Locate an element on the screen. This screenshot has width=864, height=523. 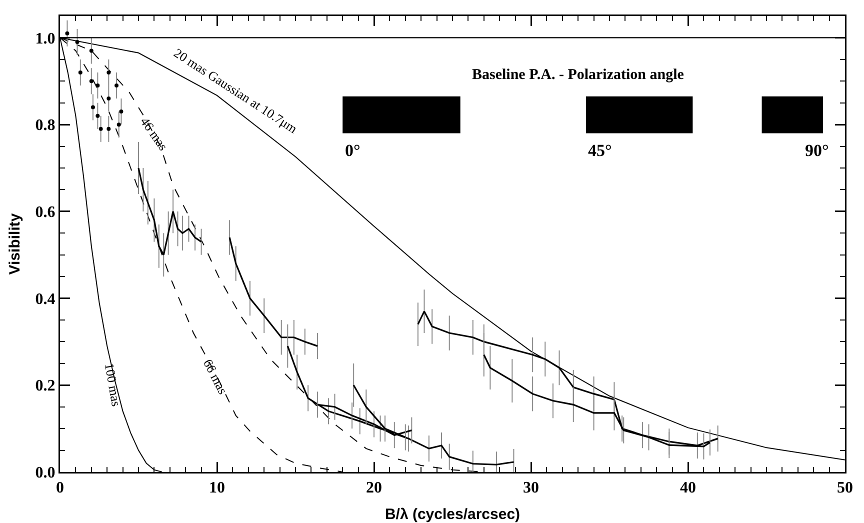
annotation: 45° is located at coordinates (600, 150).